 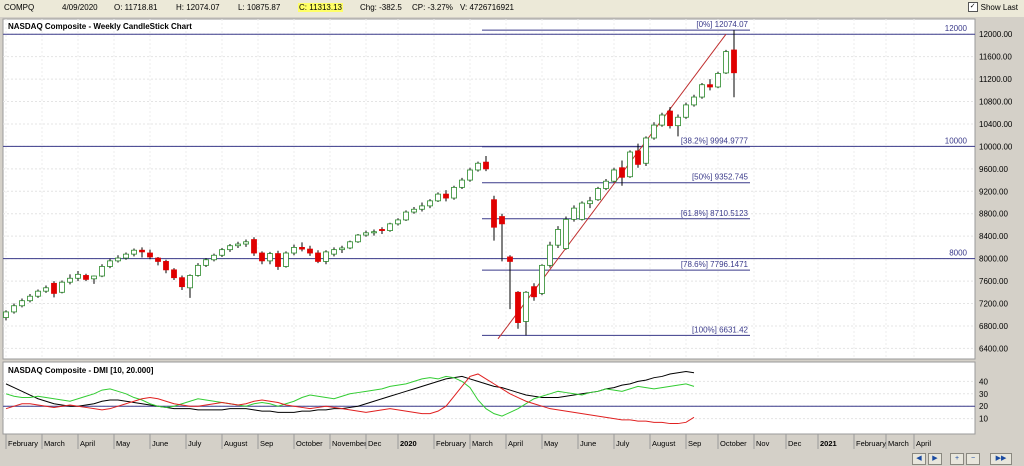 What do you see at coordinates (320, 7) in the screenshot?
I see `close-label: C: 11313.13` at bounding box center [320, 7].